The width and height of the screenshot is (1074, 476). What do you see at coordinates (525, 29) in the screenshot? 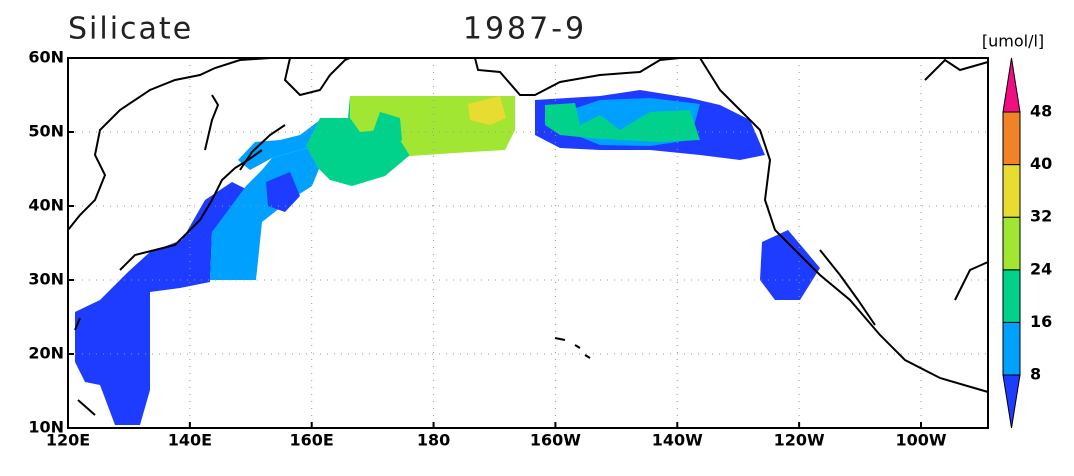
I see `date: 1987-9` at bounding box center [525, 29].